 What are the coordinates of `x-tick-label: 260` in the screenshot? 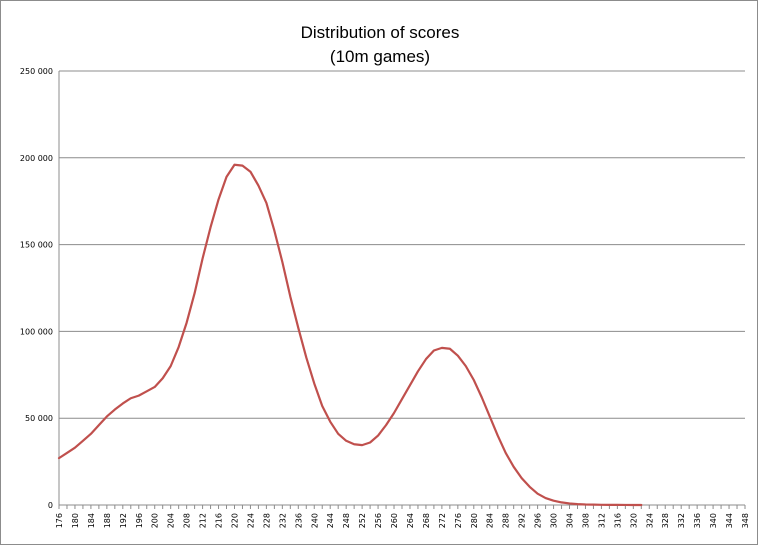 It's located at (394, 520).